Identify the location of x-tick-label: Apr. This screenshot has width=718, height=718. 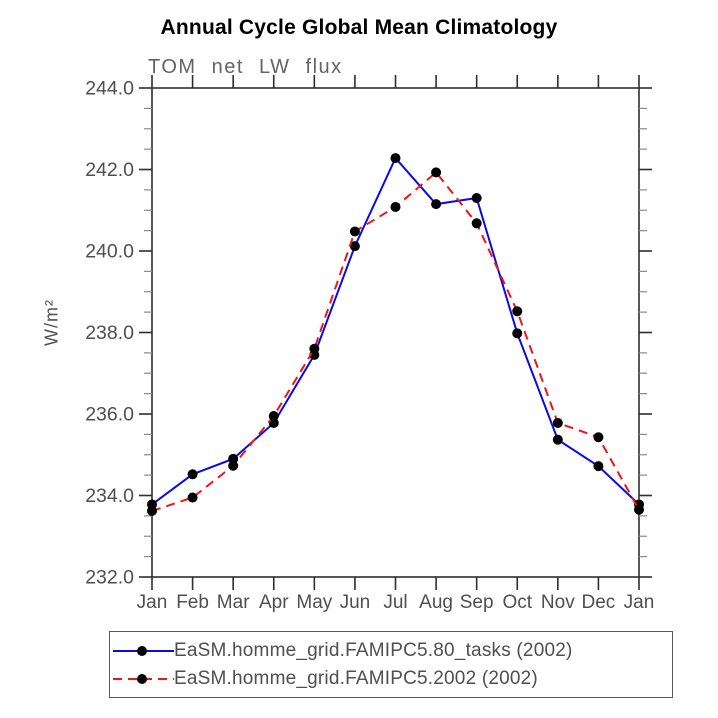
(274, 602).